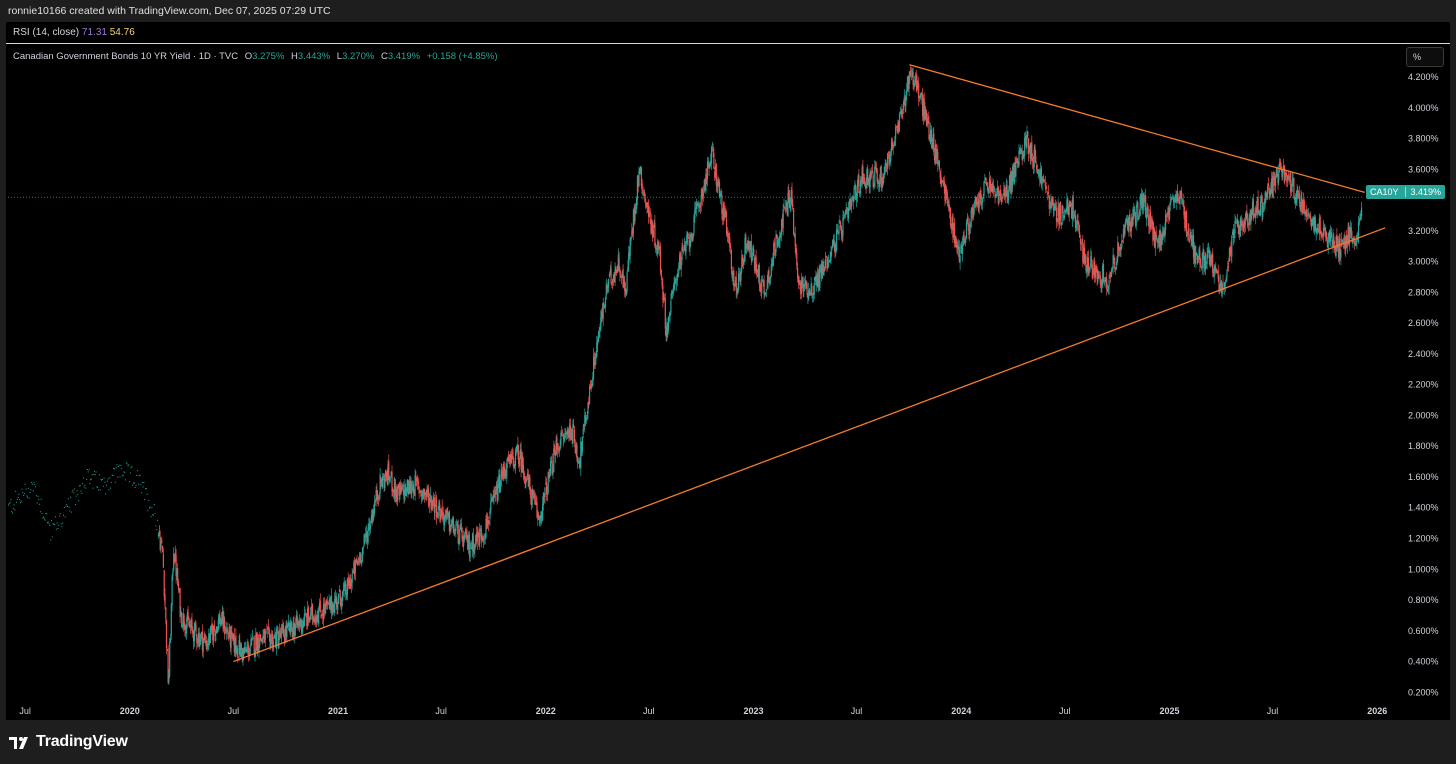  What do you see at coordinates (728, 32) in the screenshot?
I see `indicator-pane: RSI (14, close) 71.31 54.76` at bounding box center [728, 32].